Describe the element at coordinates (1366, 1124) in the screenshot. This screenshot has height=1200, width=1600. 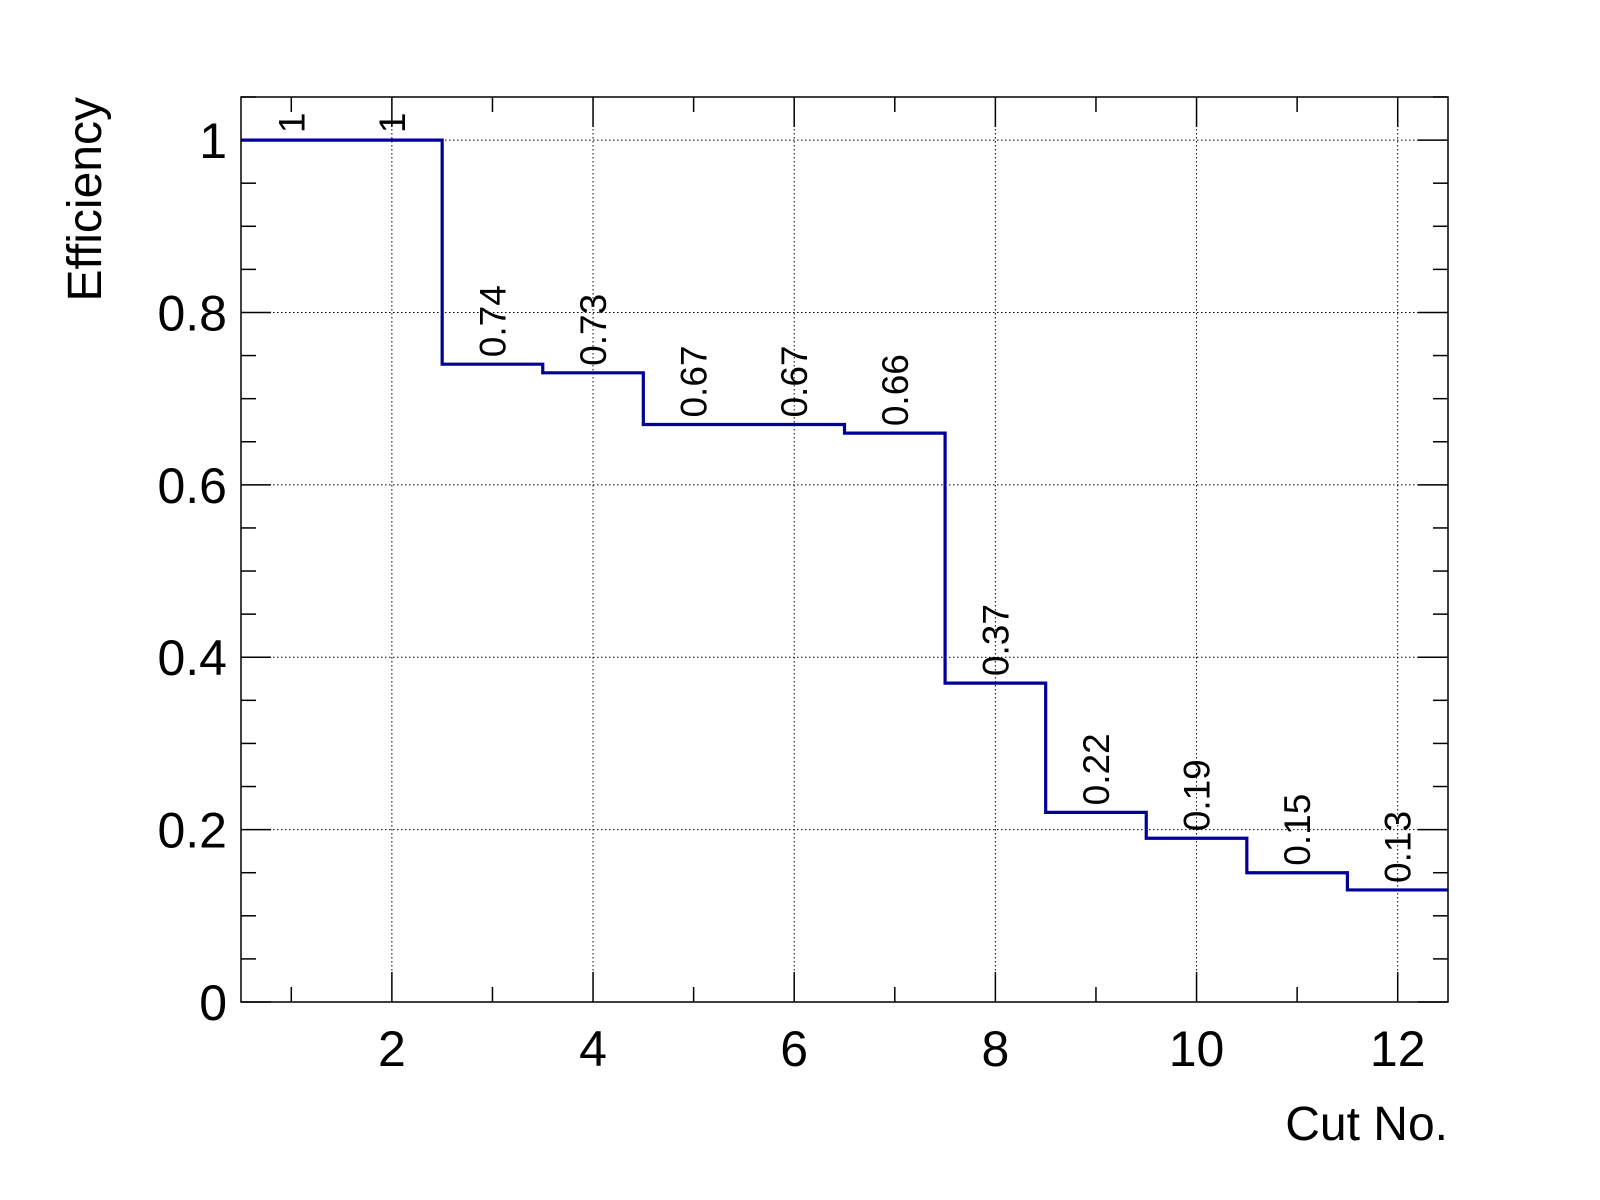
I see `x-axis-title: Cut No.` at that location.